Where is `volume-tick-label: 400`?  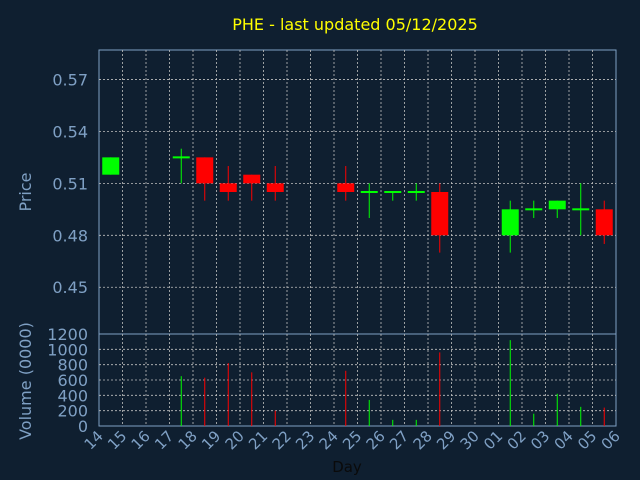 volume-tick-label: 400 is located at coordinates (72, 395).